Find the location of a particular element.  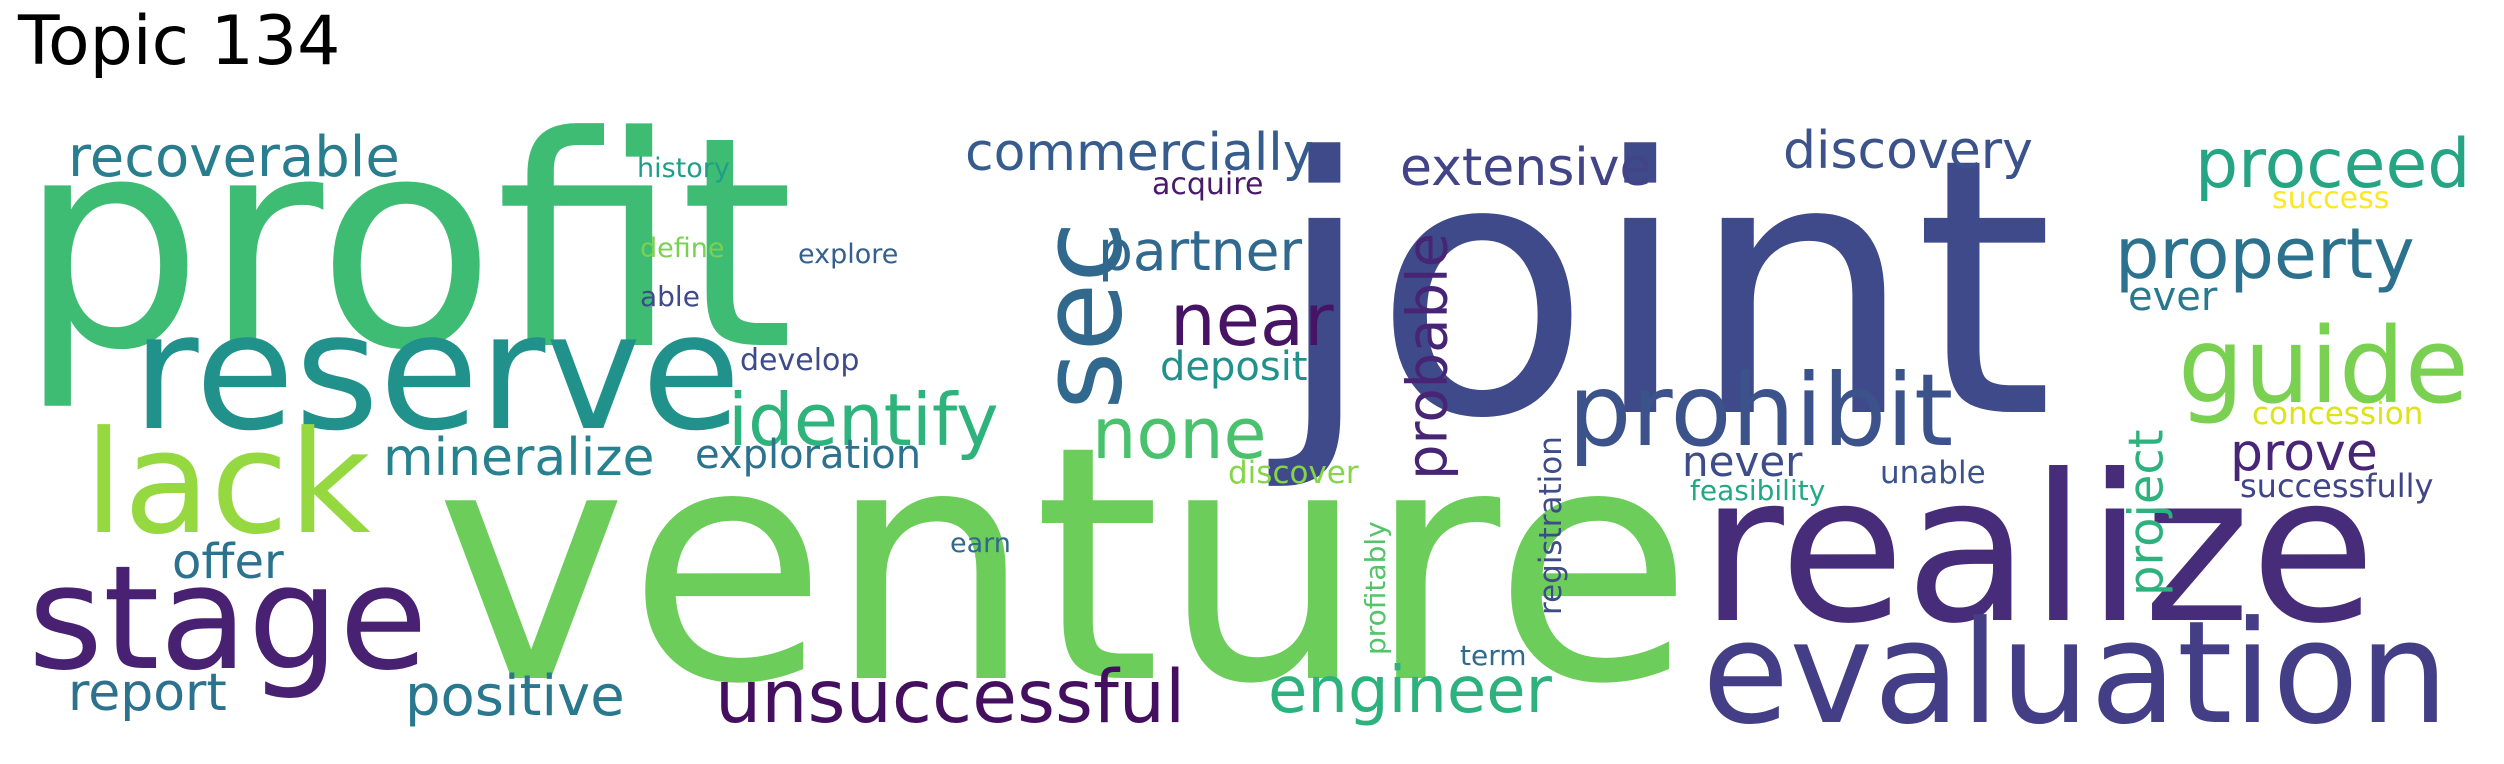

word-none: none is located at coordinates (1179, 434).